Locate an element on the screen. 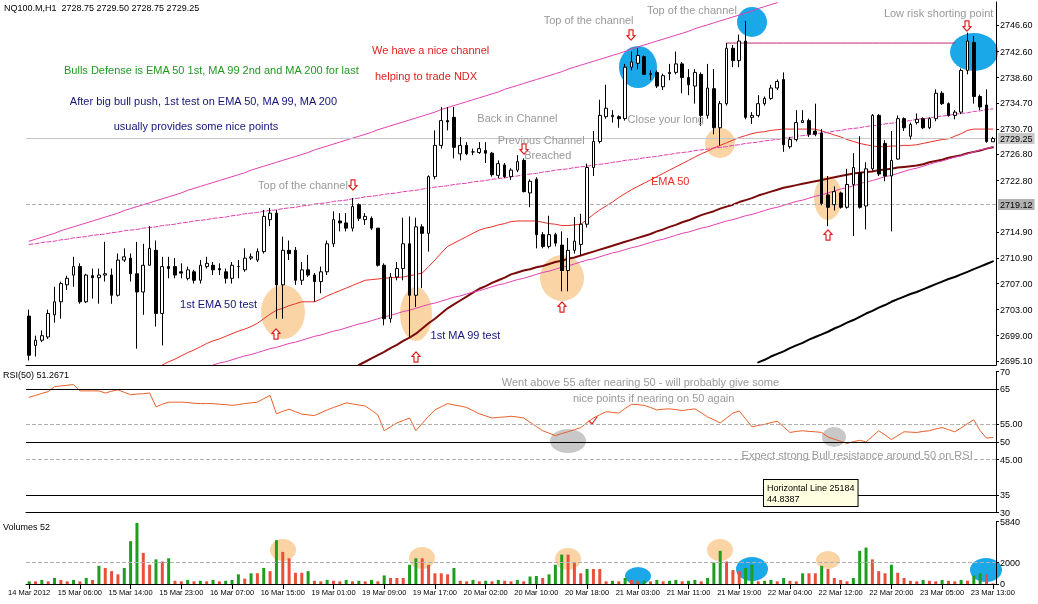 The height and width of the screenshot is (604, 1038). y-tick-label: 2699.00 is located at coordinates (1016, 335).